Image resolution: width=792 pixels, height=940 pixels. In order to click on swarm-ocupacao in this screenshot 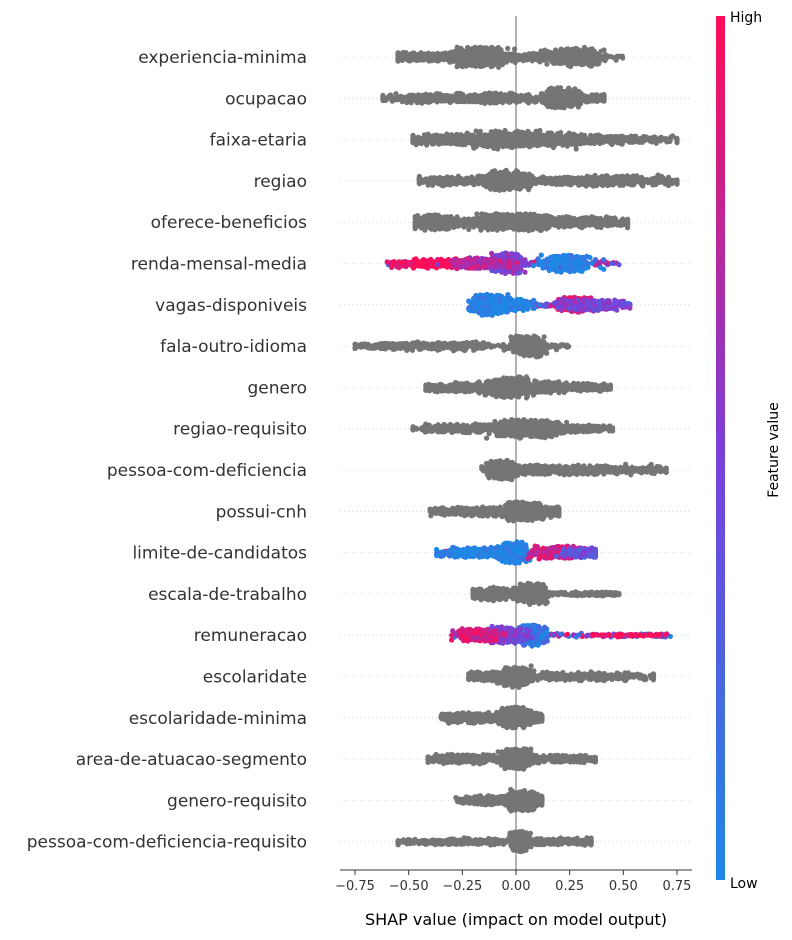, I will do `click(493, 98)`.